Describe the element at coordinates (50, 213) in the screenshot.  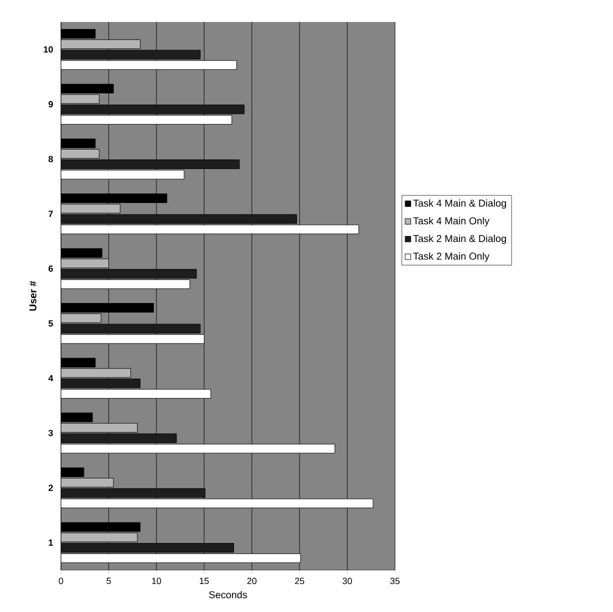
I see `y-tick-label: 7` at that location.